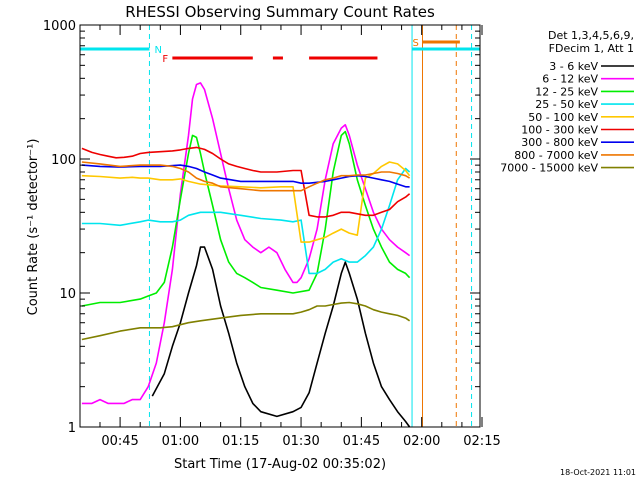 The width and height of the screenshot is (640, 480). What do you see at coordinates (180, 441) in the screenshot?
I see `x-tick-label-01-00: 01:00` at bounding box center [180, 441].